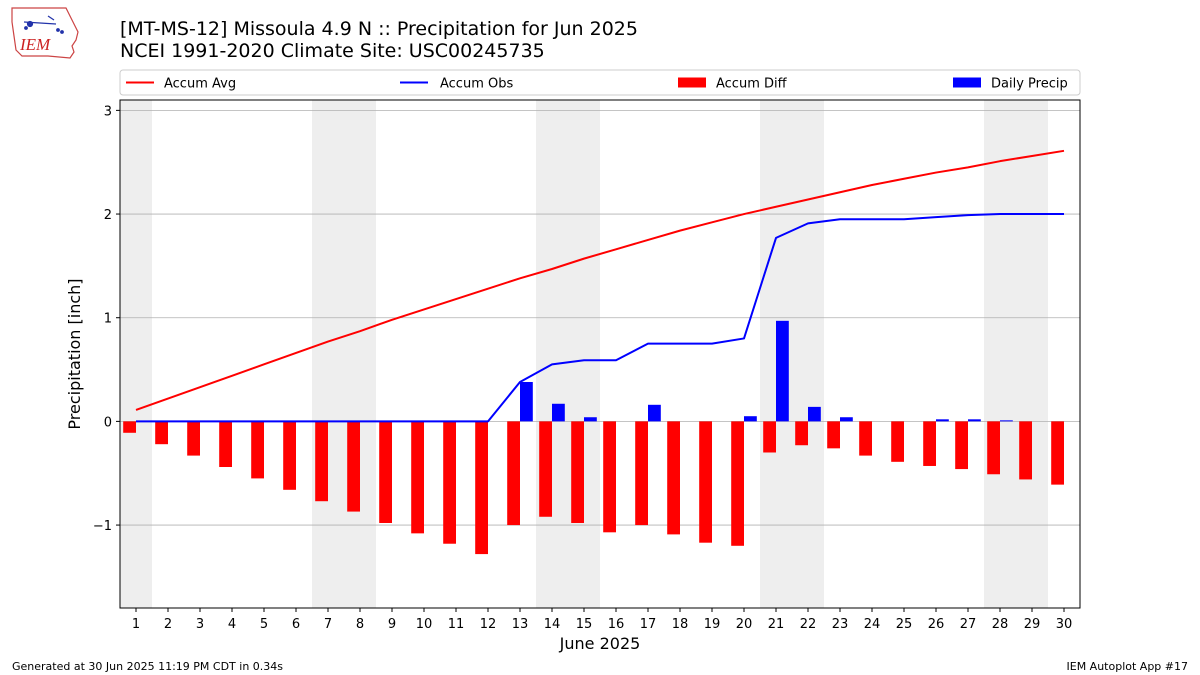  What do you see at coordinates (1032, 624) in the screenshot?
I see `x-tick-label: 29` at bounding box center [1032, 624].